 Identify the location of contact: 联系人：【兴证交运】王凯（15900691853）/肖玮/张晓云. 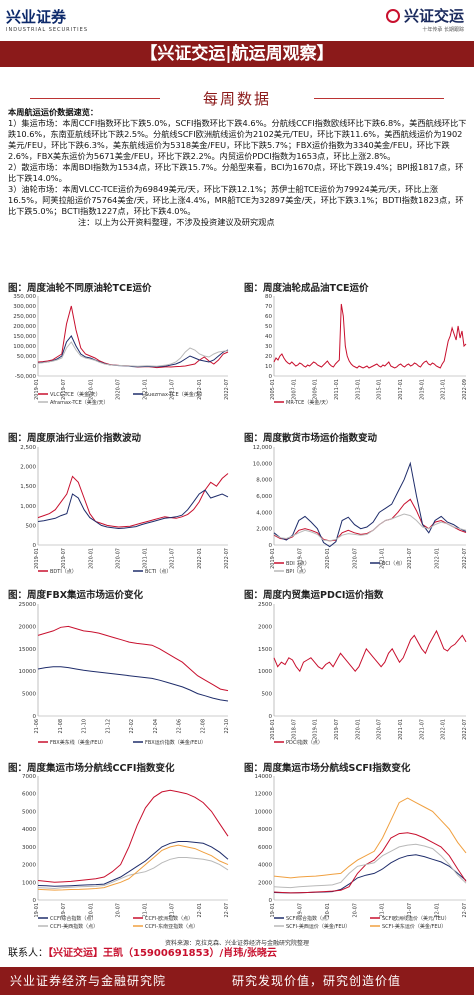
(142, 951).